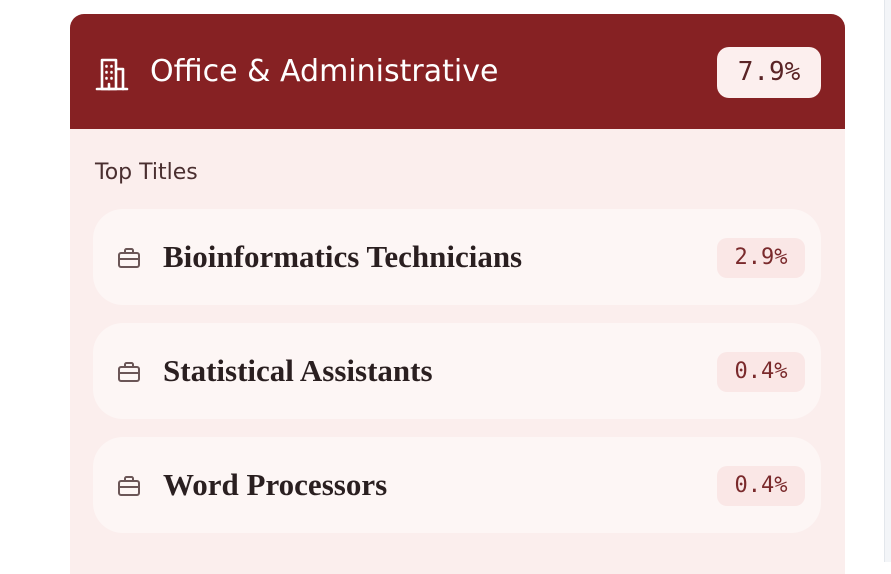  I want to click on title-item-statistical-assistants: Statistical Assistants 0.4%, so click(457, 371).